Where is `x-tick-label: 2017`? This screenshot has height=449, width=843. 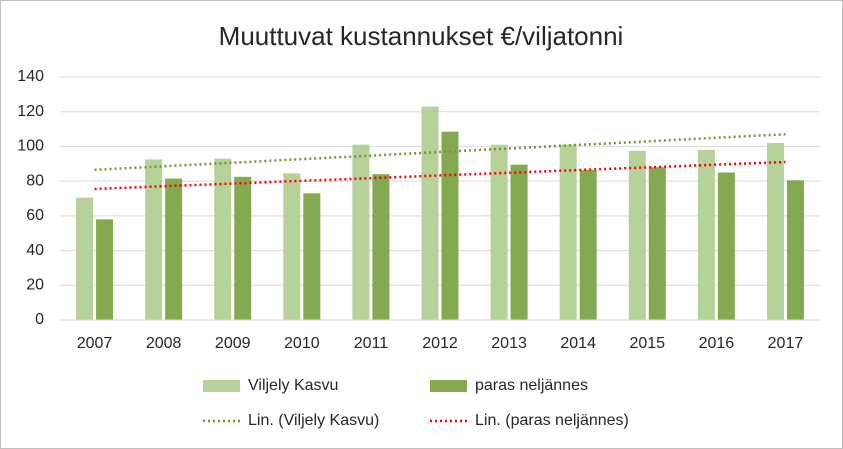
x-tick-label: 2017 is located at coordinates (786, 343).